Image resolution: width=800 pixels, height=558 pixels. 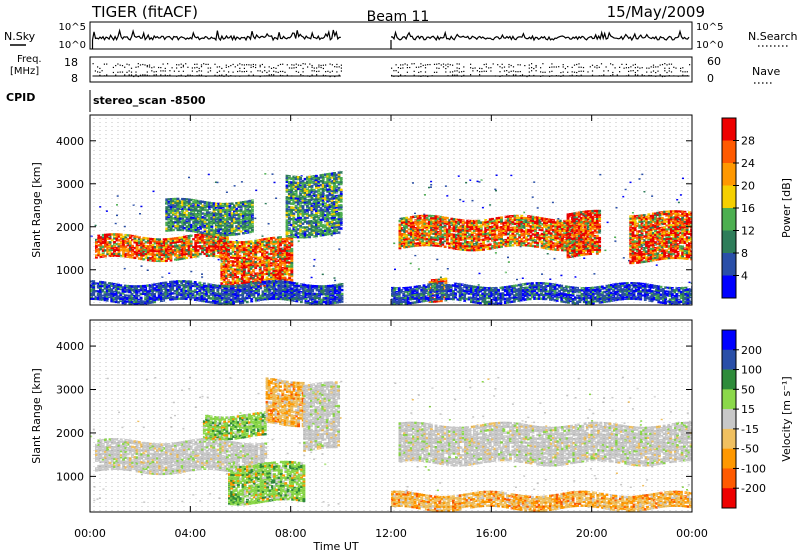 What do you see at coordinates (20, 36) in the screenshot?
I see `nsky-label: N.Sky` at bounding box center [20, 36].